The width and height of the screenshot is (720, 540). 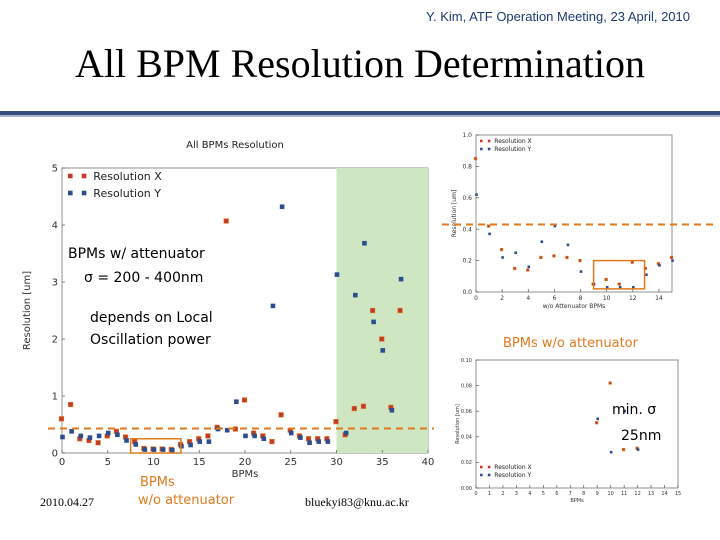 What do you see at coordinates (597, 423) in the screenshot?
I see `bottom-right-point-x` at bounding box center [597, 423].